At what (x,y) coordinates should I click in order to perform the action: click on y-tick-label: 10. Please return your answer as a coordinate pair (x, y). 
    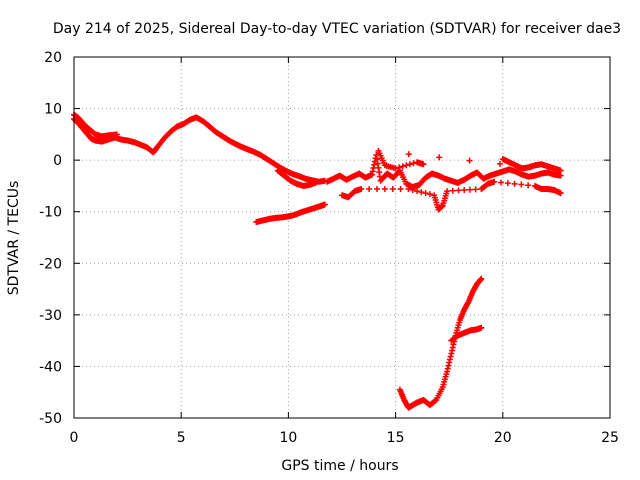
    Looking at the image, I should click on (53, 110).